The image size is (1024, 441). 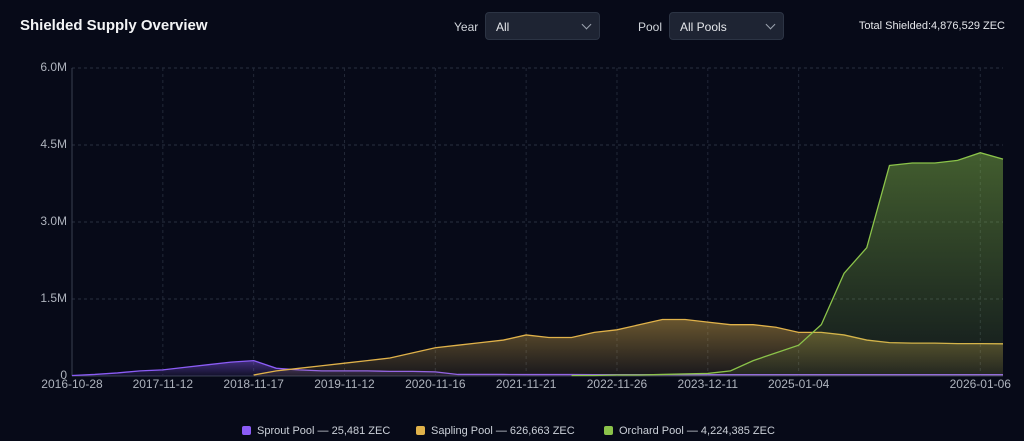 What do you see at coordinates (708, 384) in the screenshot?
I see `x-tick-label: 2023-12-11` at bounding box center [708, 384].